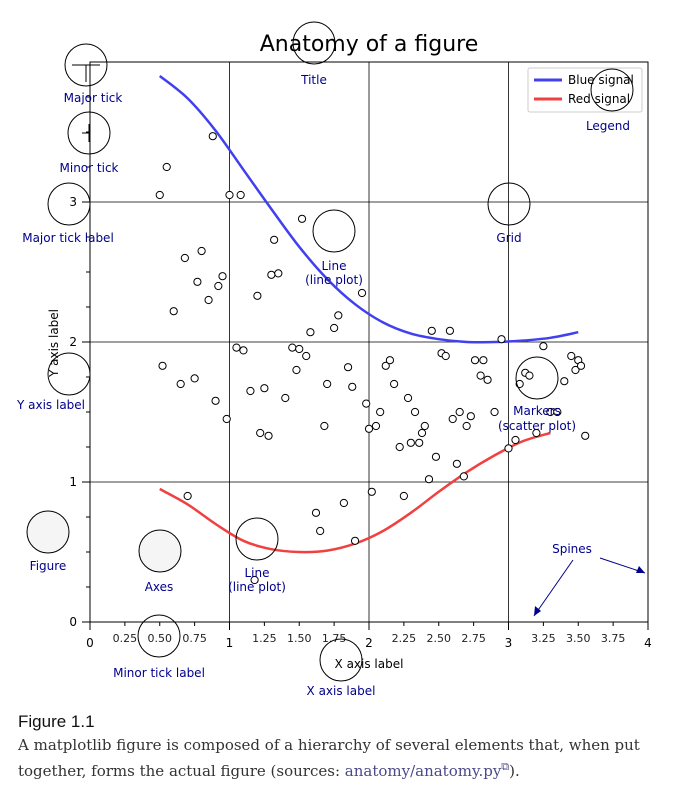  What do you see at coordinates (369, 44) in the screenshot?
I see `chart-title: Anatomy of a figure` at bounding box center [369, 44].